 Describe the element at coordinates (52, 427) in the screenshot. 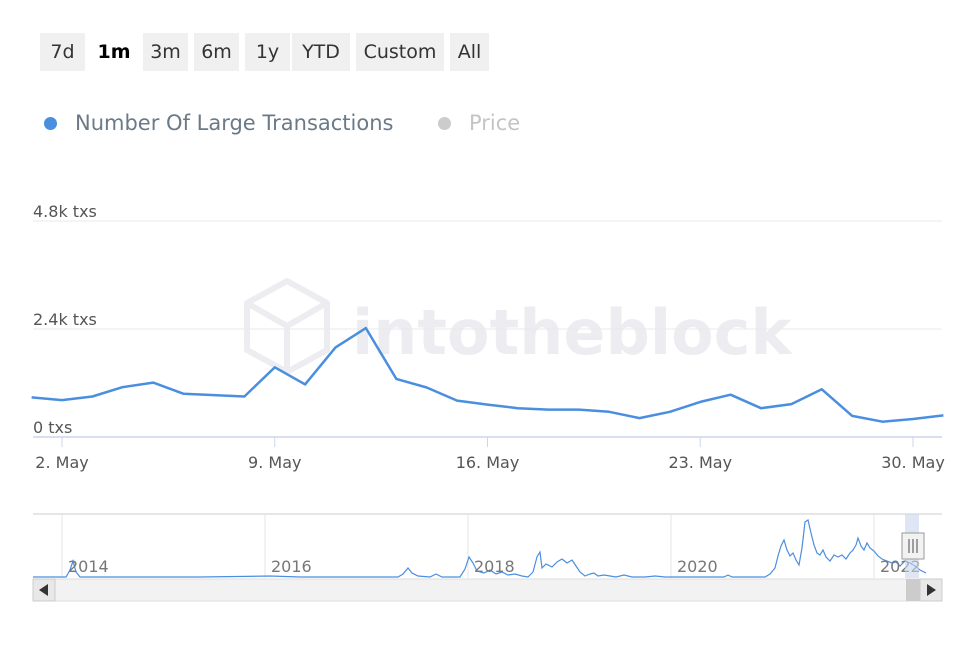

I see `y-tick-label: 0 txs` at that location.